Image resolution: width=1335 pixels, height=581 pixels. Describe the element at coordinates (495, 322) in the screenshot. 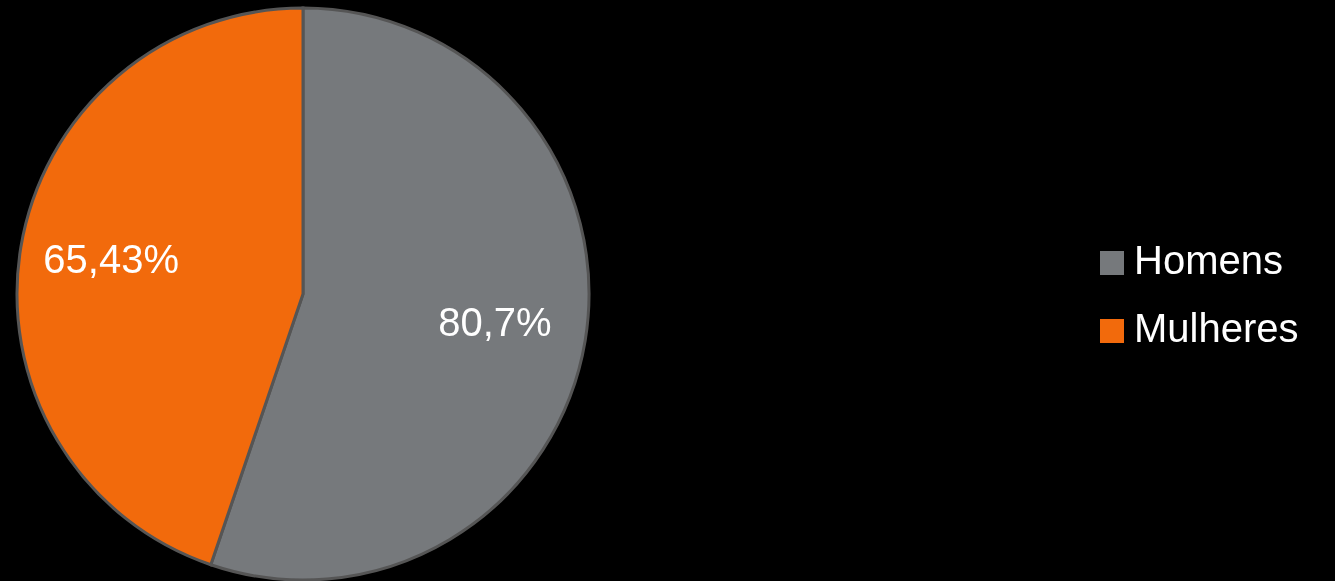

I see `data-label: 80,7%` at that location.